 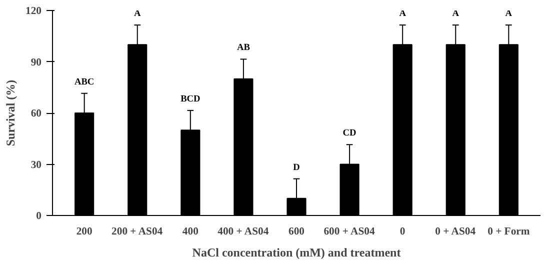 What do you see at coordinates (34, 11) in the screenshot?
I see `y-tick-label: 120` at bounding box center [34, 11].